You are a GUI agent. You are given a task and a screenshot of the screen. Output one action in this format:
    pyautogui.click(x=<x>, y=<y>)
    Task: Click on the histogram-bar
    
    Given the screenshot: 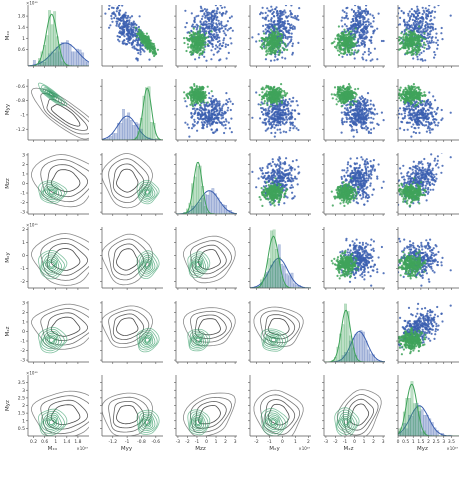 What is the action you would take?
    pyautogui.click(x=72, y=59)
    